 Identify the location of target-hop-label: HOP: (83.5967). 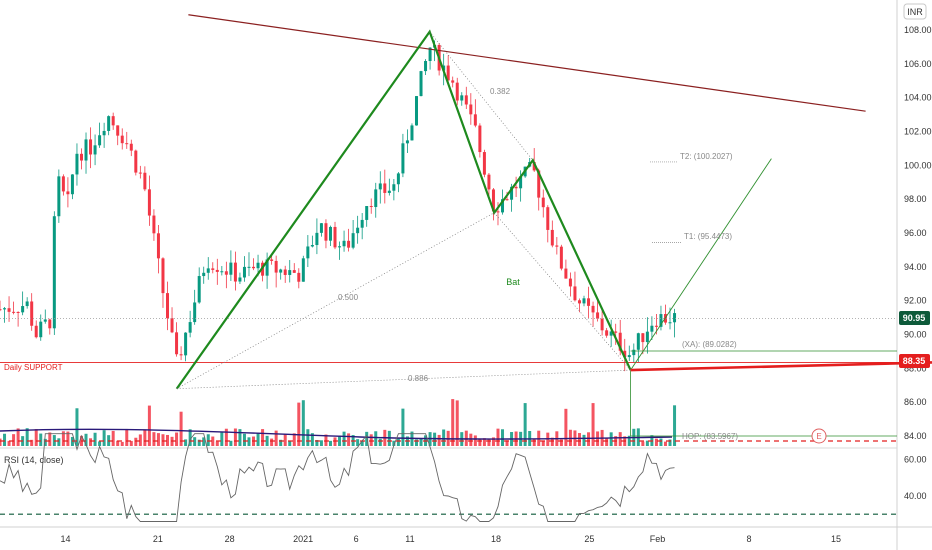
(710, 436).